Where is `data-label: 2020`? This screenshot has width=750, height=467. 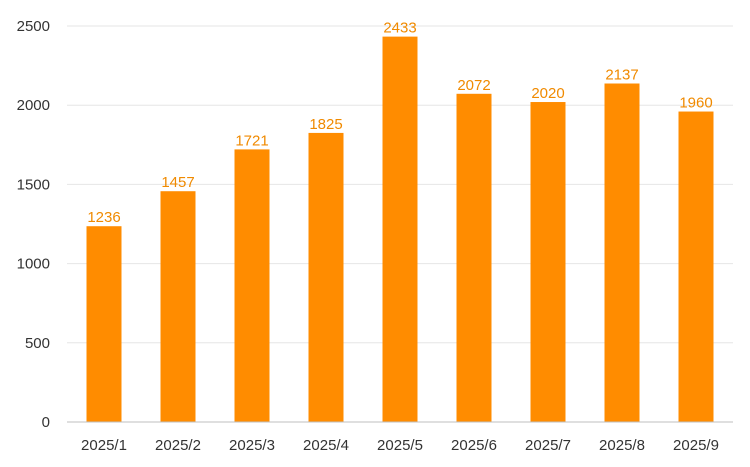
data-label: 2020 is located at coordinates (547, 93).